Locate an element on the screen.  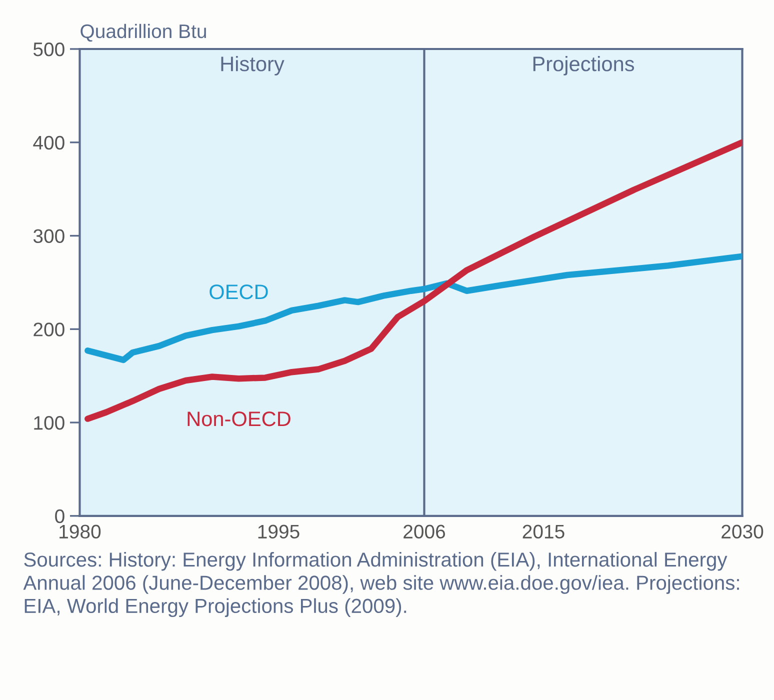
y-tick-label: 100 is located at coordinates (49, 423).